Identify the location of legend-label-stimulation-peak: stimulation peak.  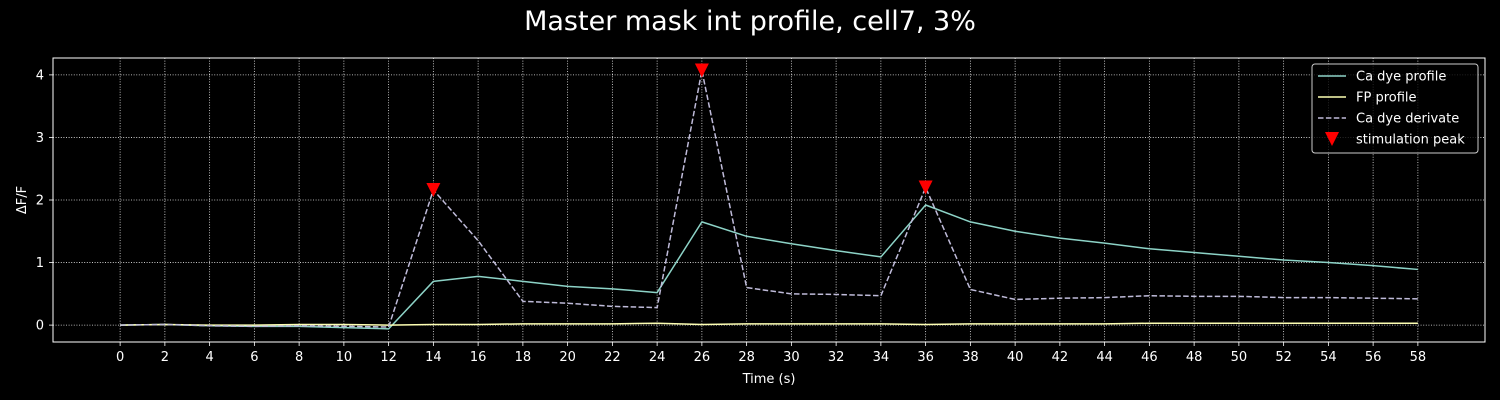
(1410, 140).